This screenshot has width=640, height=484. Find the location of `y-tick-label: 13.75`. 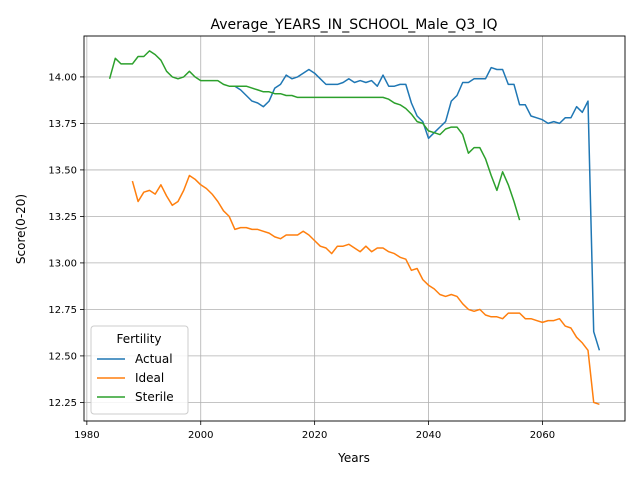

y-tick-label: 13.75 is located at coordinates (62, 124).